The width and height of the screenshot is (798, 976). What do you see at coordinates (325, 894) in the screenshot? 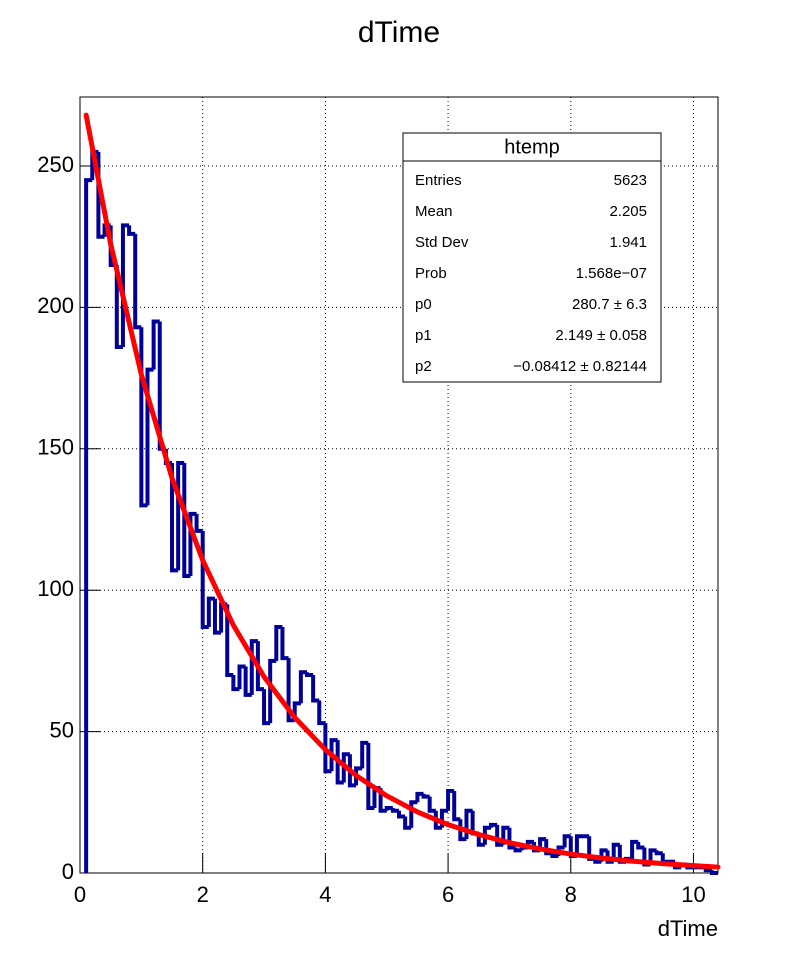
I see `x-tick-label: 4` at bounding box center [325, 894].